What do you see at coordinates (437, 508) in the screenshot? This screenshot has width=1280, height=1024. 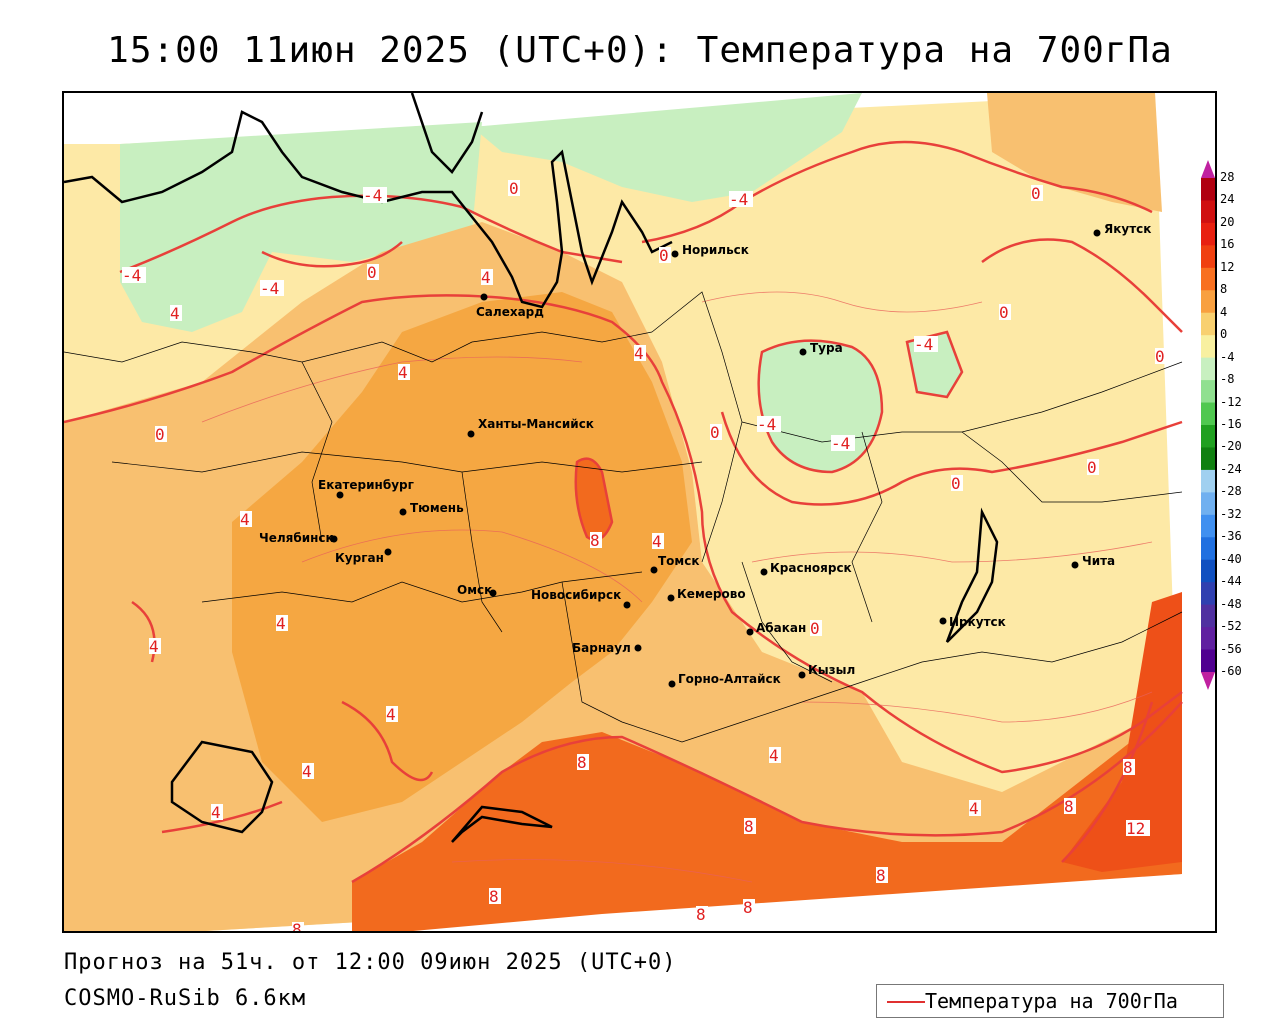 I see `svg-text: Тюмень` at bounding box center [437, 508].